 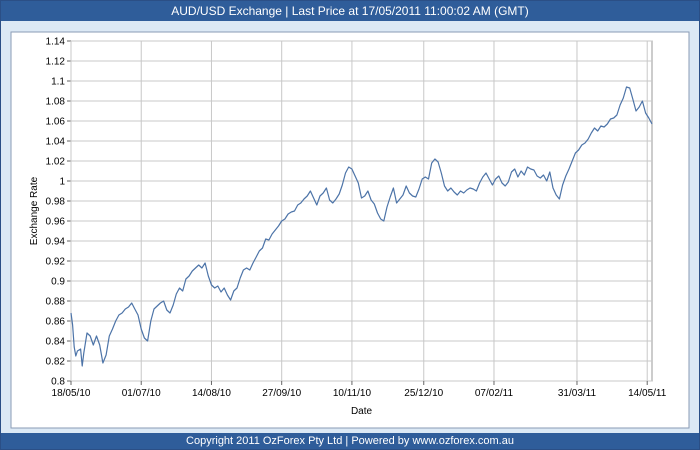 I want to click on x-tick-label: 25/12/10, so click(x=423, y=393).